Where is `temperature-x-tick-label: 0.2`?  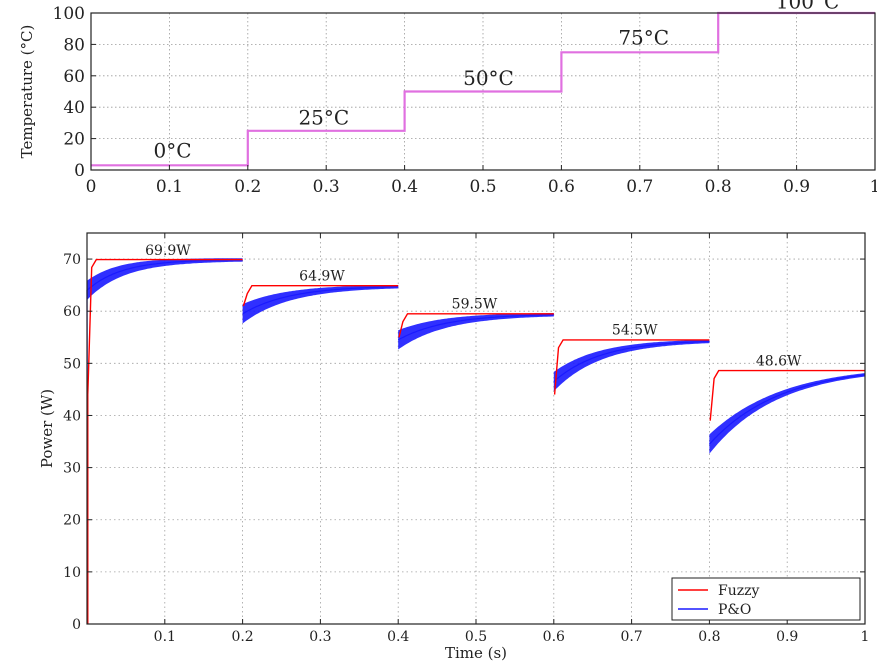
temperature-x-tick-label: 0.2 is located at coordinates (247, 187).